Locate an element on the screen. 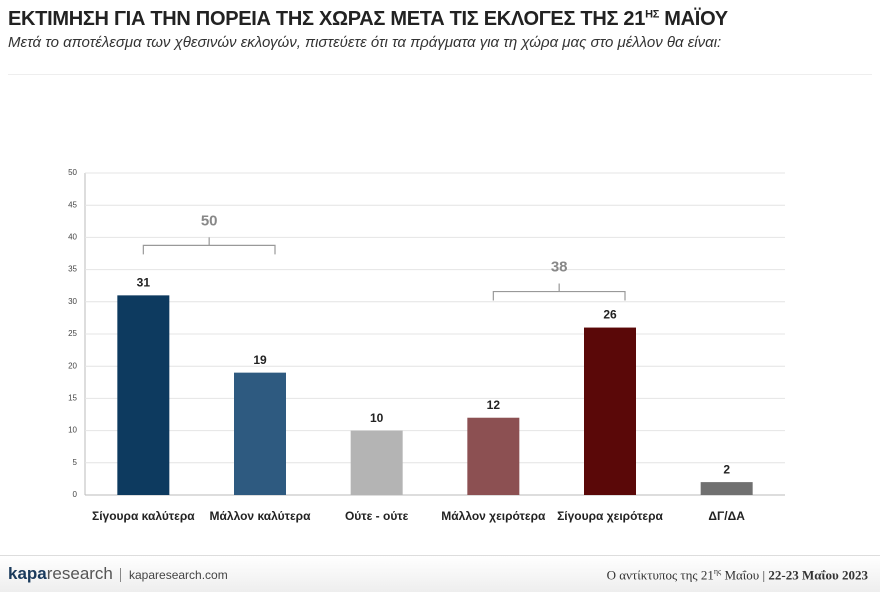 This screenshot has width=880, height=592. logo-kapa: kapa is located at coordinates (27, 573).